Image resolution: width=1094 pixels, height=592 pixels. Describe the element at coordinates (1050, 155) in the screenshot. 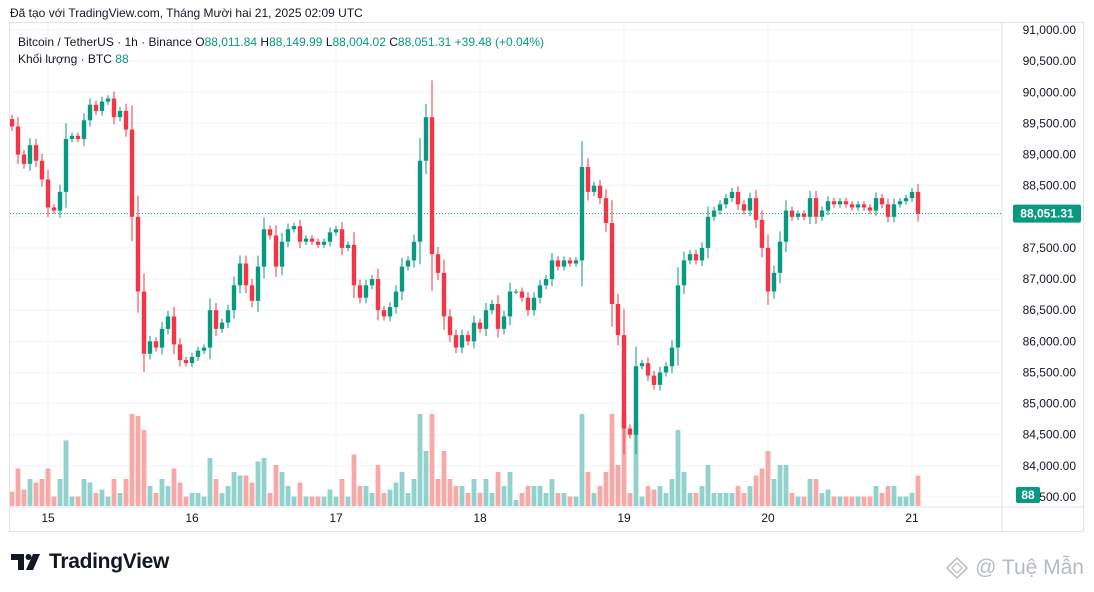

I see `y-tick-label: 89,000.00` at that location.